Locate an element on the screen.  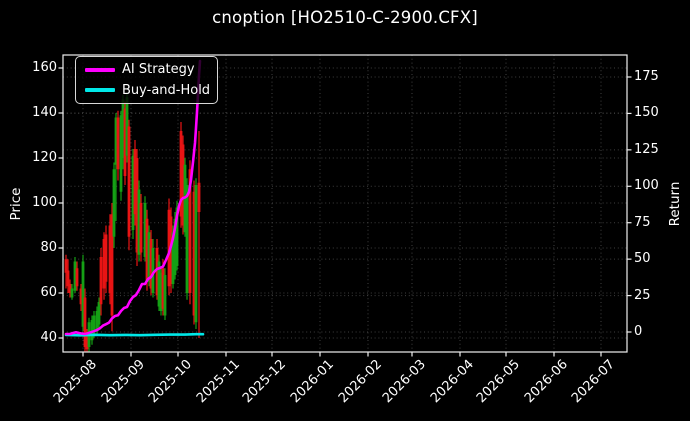
buy-and-hold-legend-label: Buy-and-Hold is located at coordinates (166, 90).